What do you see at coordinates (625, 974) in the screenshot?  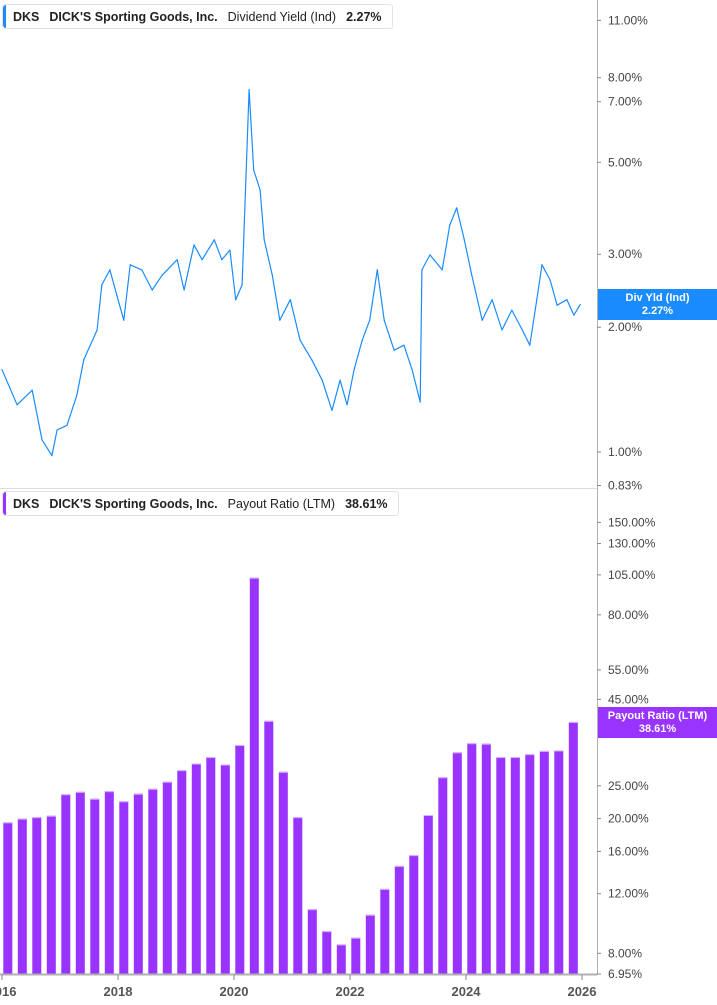 I see `y-tick-label: 6.95%` at bounding box center [625, 974].